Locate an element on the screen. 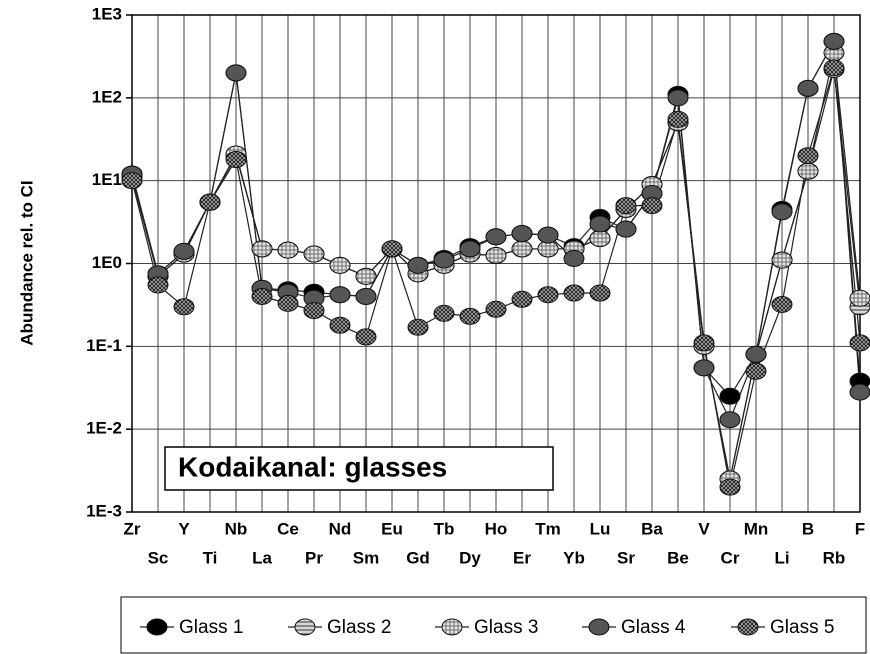 This screenshot has height=654, width=870. legend-label: Glass 1 is located at coordinates (211, 627).